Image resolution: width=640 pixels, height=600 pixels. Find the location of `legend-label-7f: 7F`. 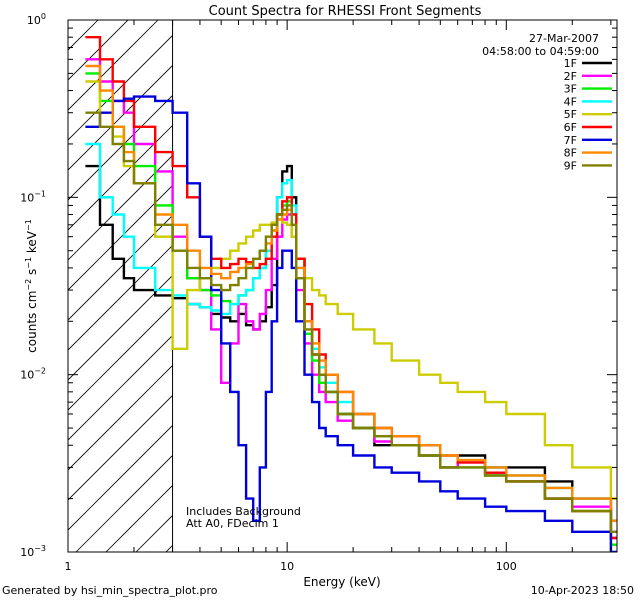

legend-label-7f: 7F is located at coordinates (570, 140).